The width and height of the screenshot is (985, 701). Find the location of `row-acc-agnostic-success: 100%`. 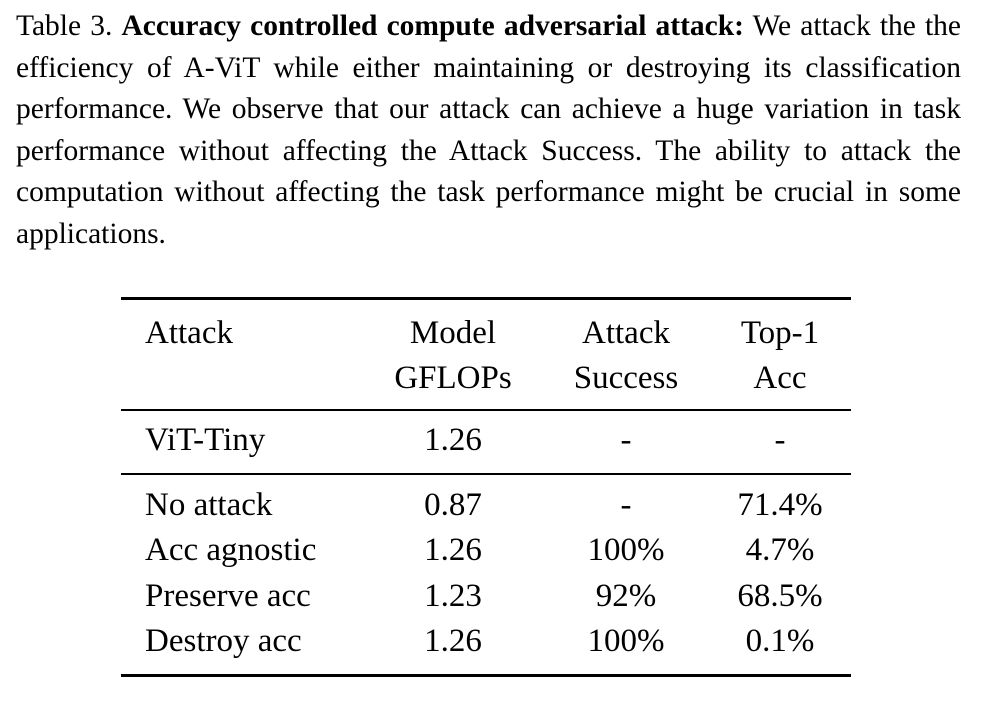

row-acc-agnostic-success: 100% is located at coordinates (626, 550).